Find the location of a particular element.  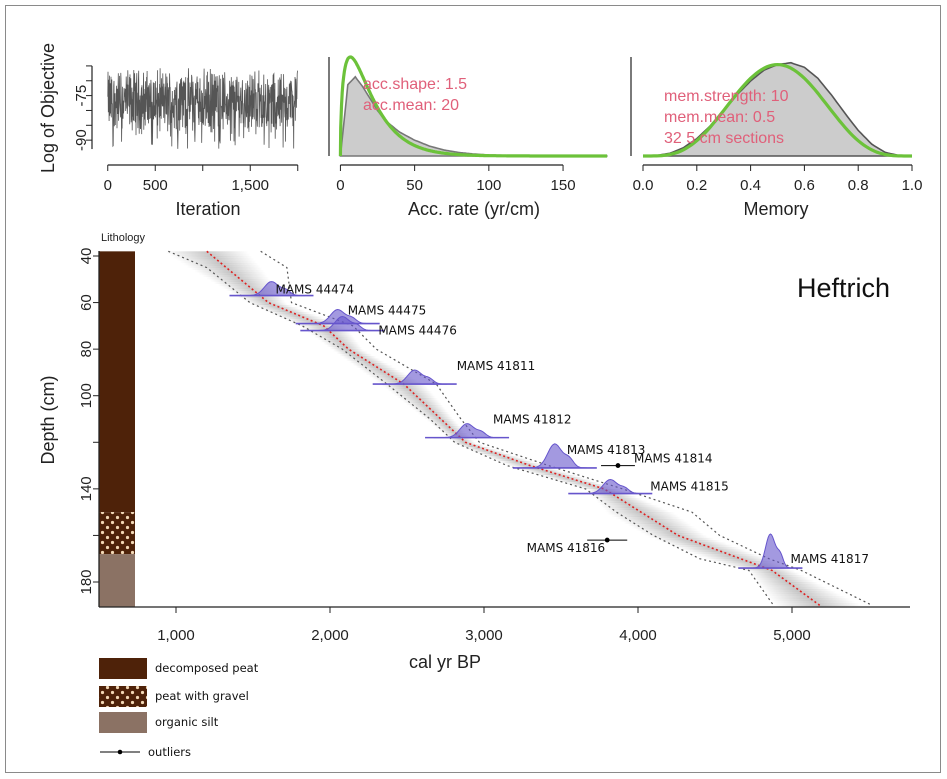

age-depth-x-tick-label: 1,000 is located at coordinates (176, 635).